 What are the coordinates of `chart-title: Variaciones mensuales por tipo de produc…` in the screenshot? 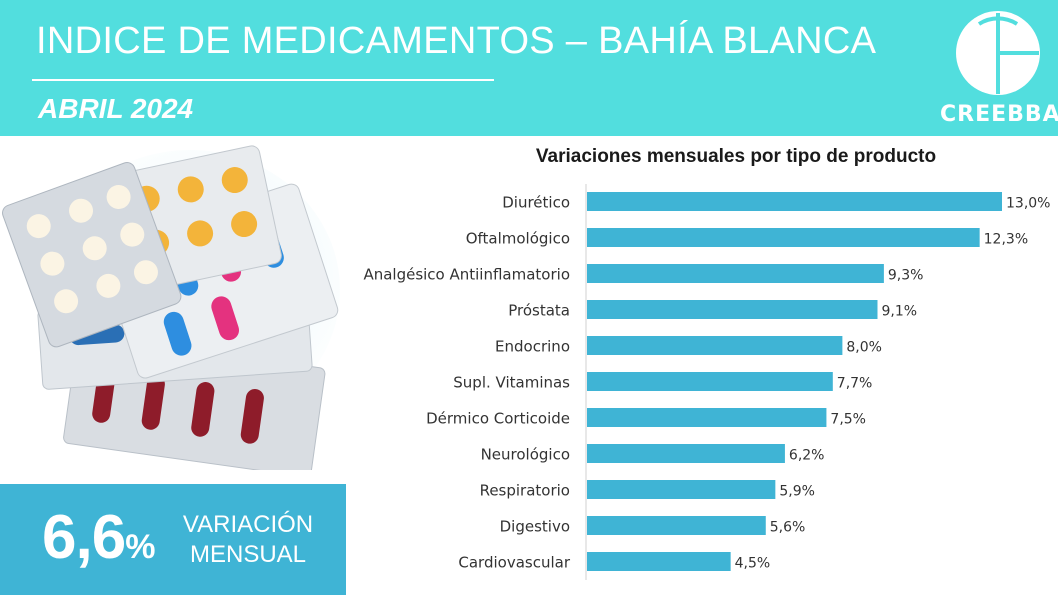 It's located at (736, 156).